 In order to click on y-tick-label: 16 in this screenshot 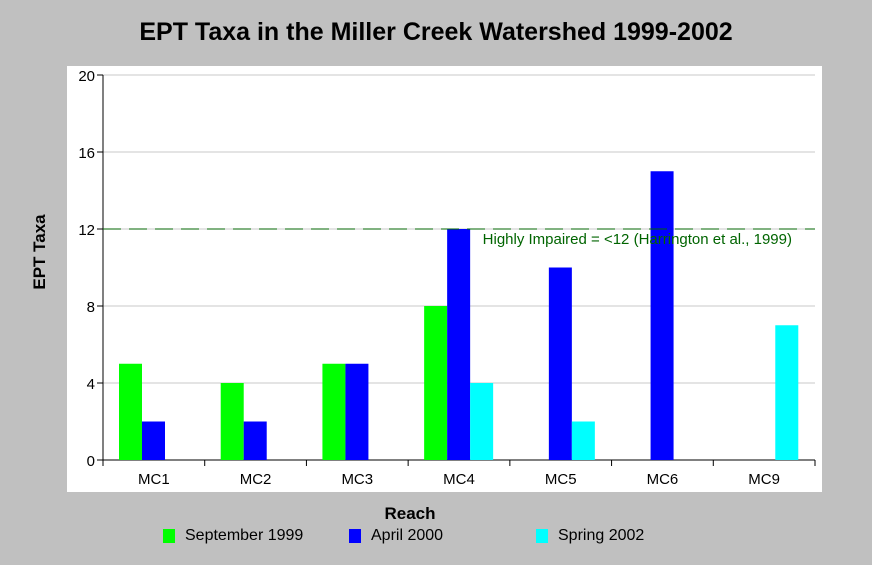, I will do `click(86, 153)`.